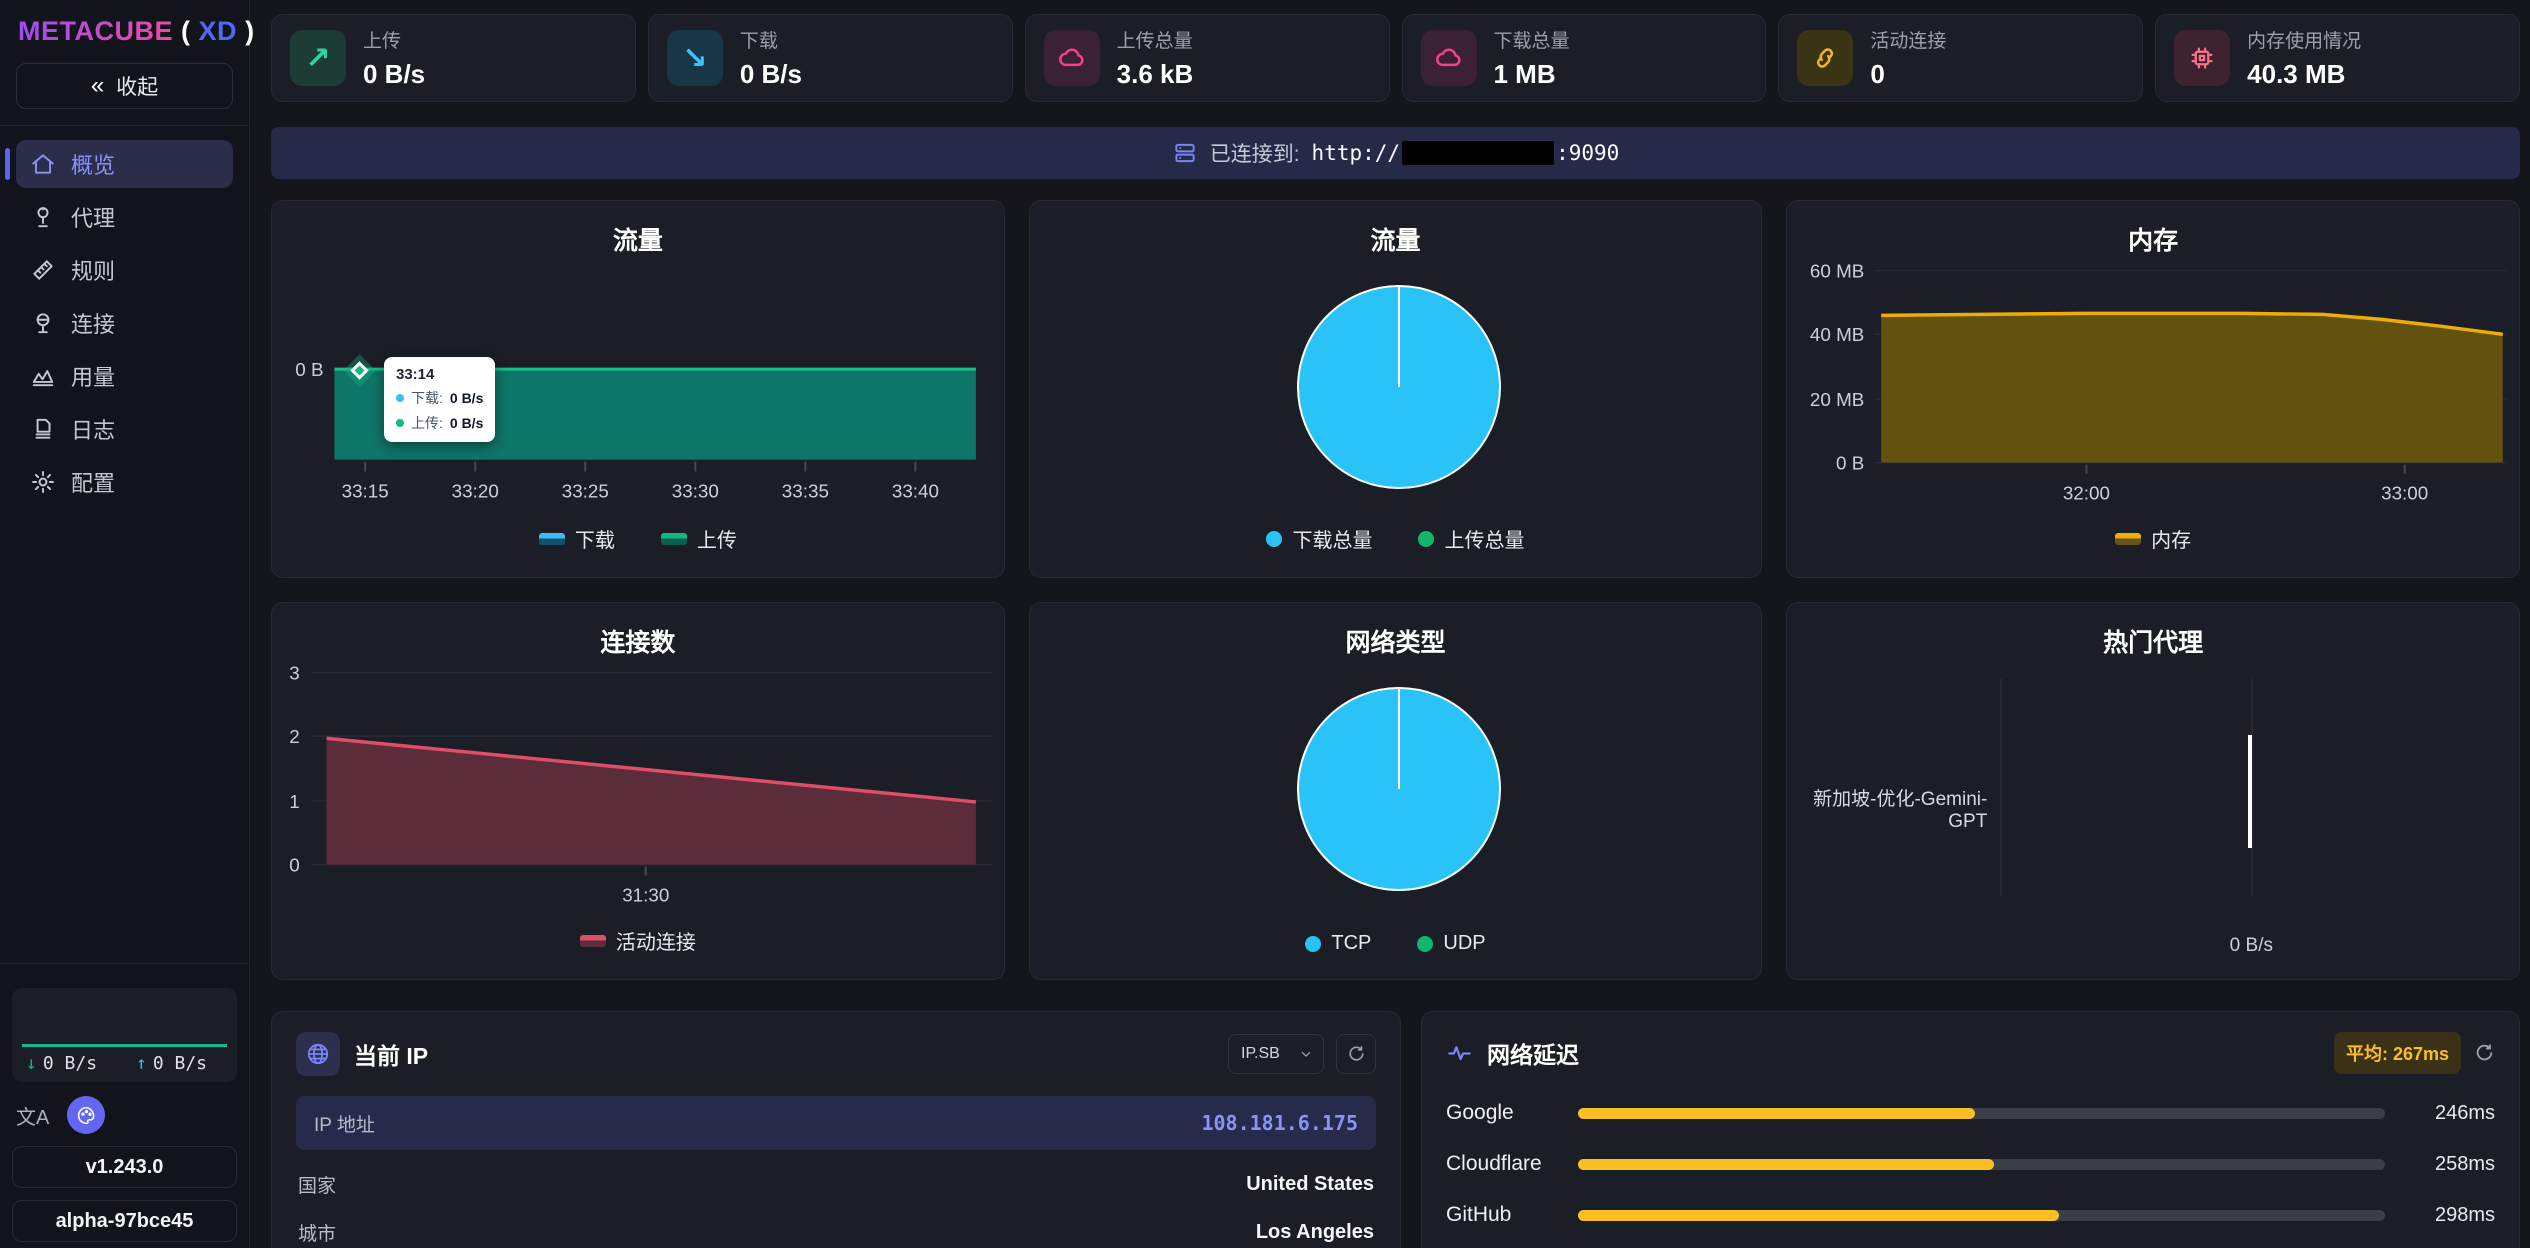 The height and width of the screenshot is (1248, 2530). What do you see at coordinates (1451, 943) in the screenshot?
I see `legend-udp: UDP` at bounding box center [1451, 943].